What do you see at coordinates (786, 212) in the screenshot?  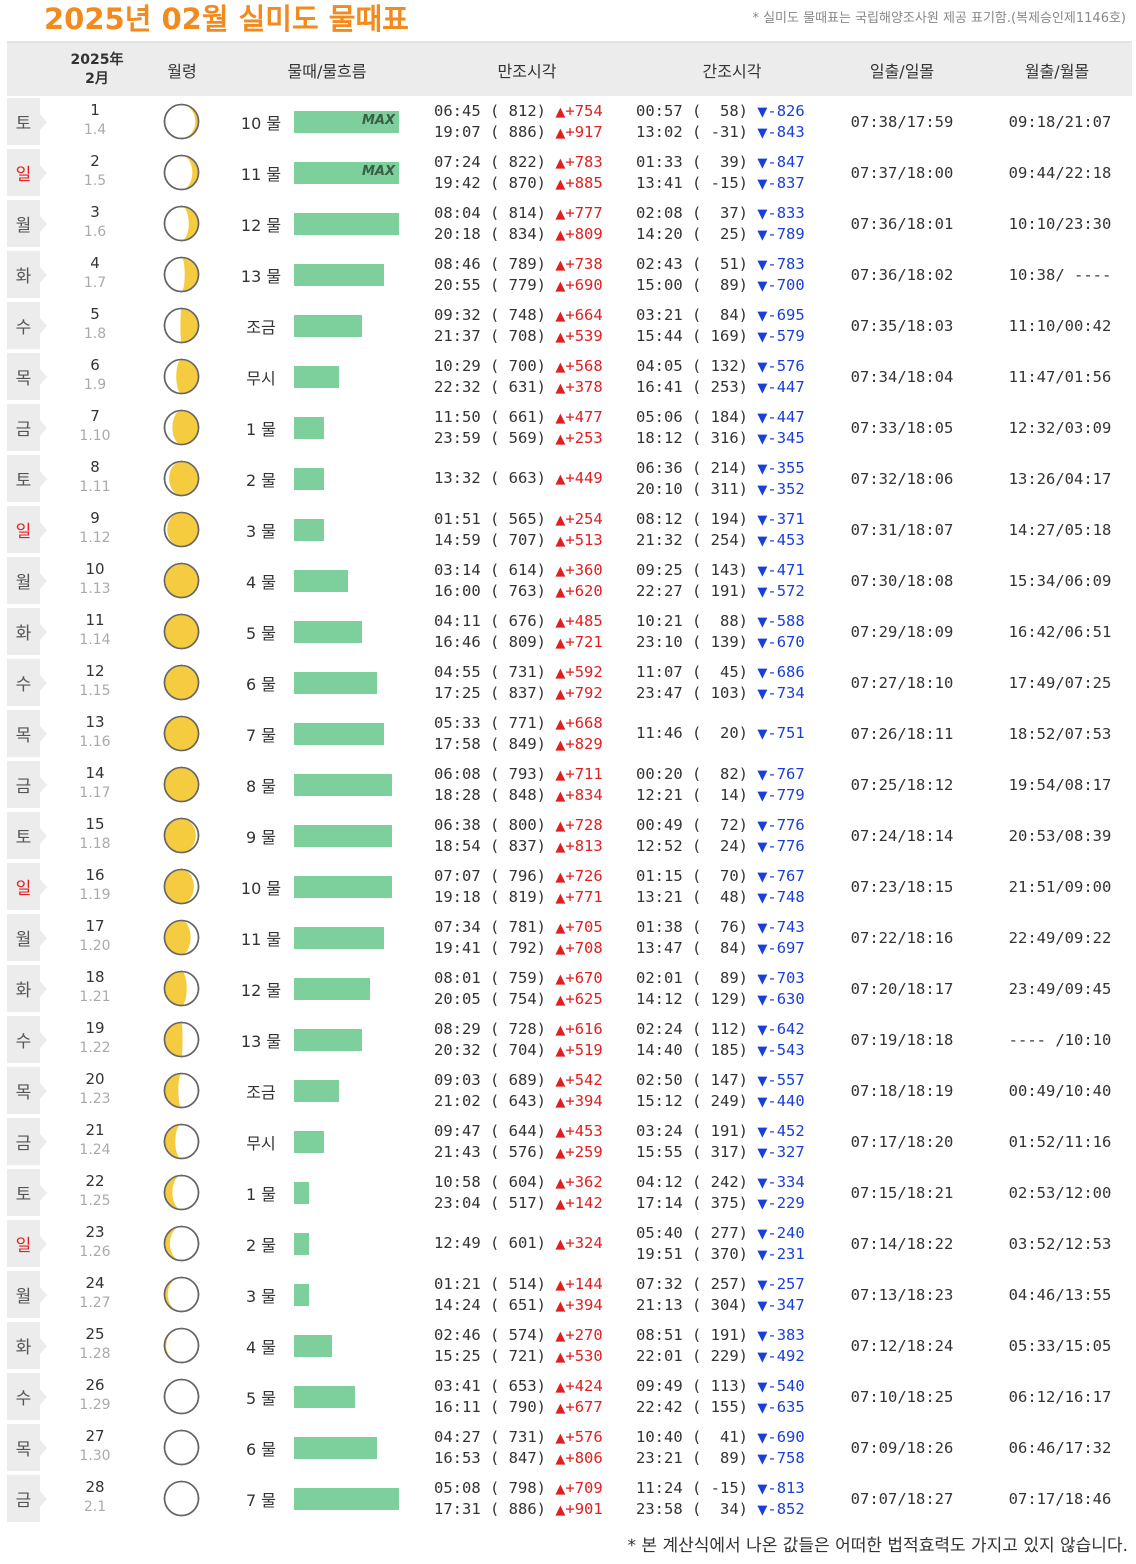 I see `low-tide-diff: -833` at bounding box center [786, 212].